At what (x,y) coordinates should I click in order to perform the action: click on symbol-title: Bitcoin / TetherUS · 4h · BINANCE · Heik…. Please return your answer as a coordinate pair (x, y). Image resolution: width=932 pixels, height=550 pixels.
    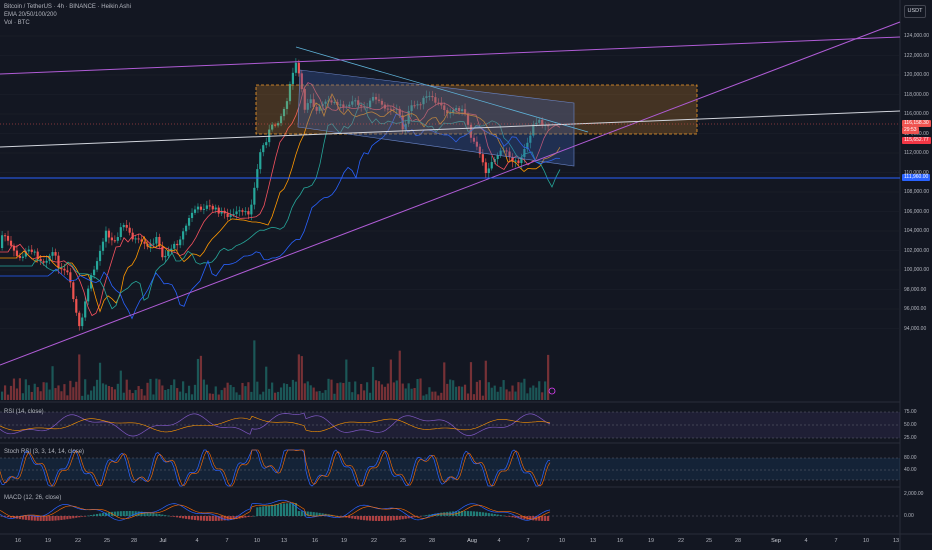
    Looking at the image, I should click on (67, 7).